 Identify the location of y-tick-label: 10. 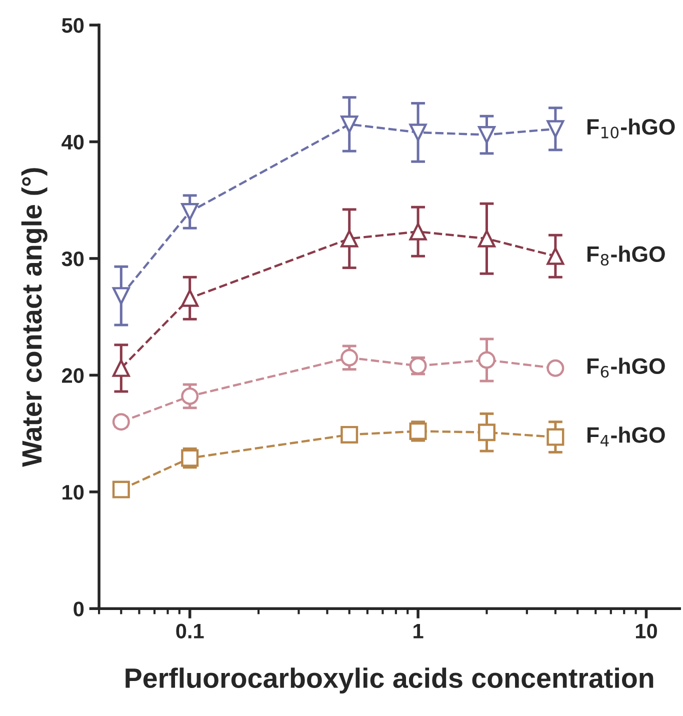
(73, 492).